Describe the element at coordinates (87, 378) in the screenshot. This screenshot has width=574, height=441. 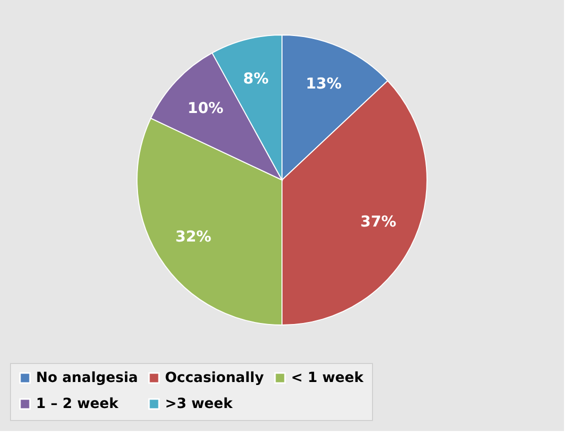
I see `legend-label: No analgesia` at that location.